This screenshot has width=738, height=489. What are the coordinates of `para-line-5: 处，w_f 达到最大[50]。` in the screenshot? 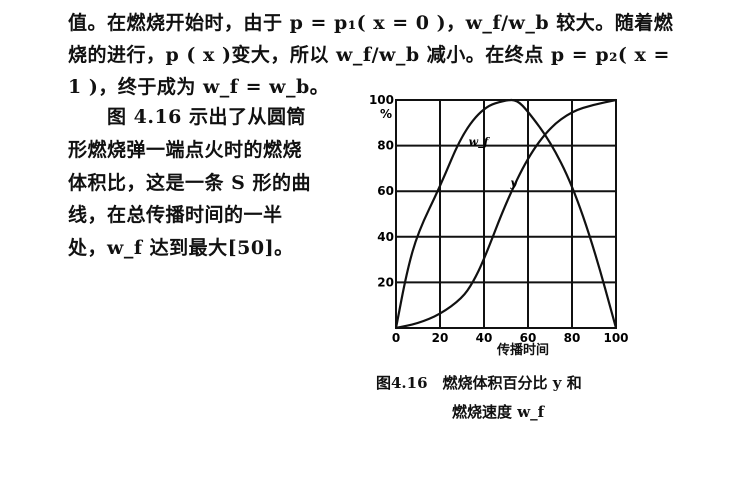 It's located at (181, 248).